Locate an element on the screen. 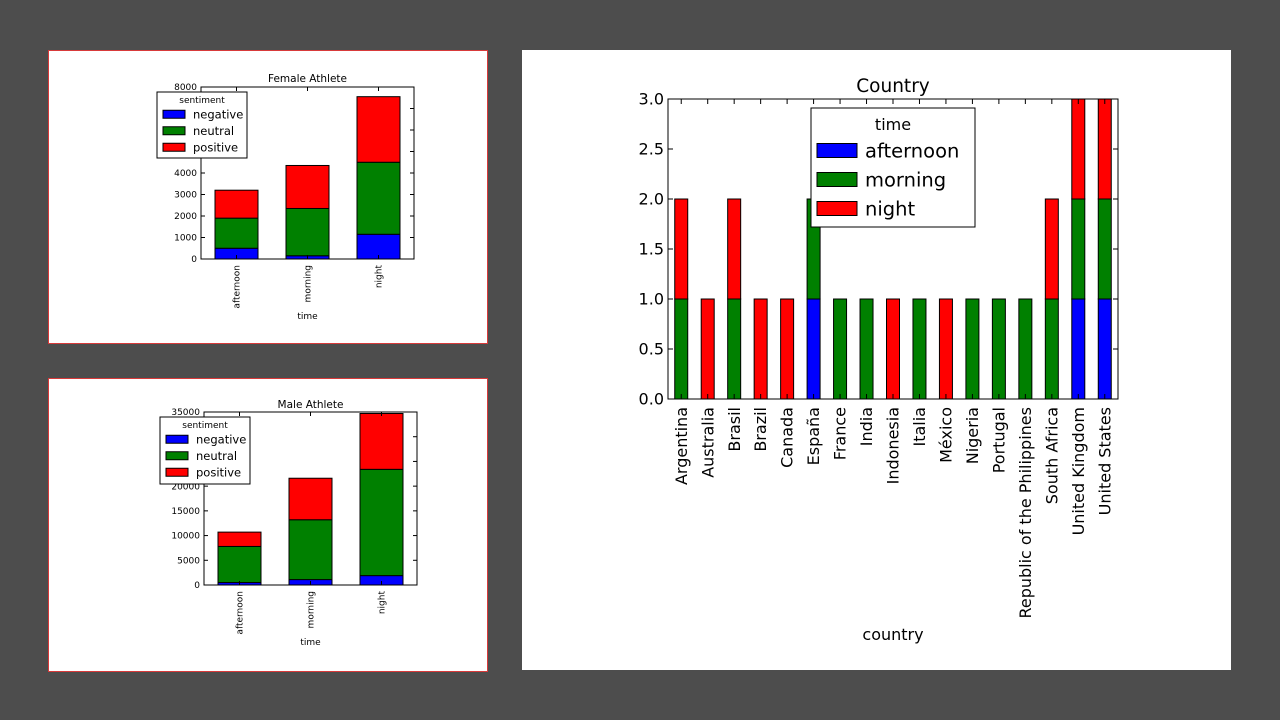 The width and height of the screenshot is (1280, 720). y-tick-label: 0.5 is located at coordinates (651, 349).